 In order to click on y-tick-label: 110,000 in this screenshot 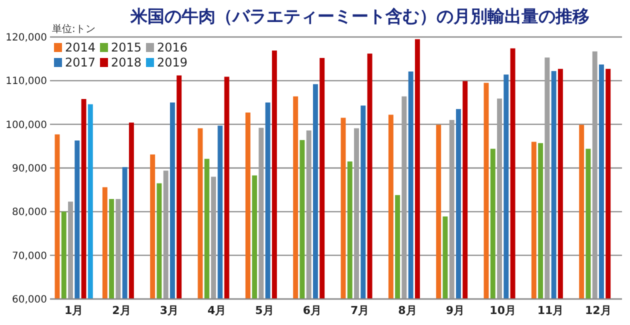, I will do `click(26, 82)`.